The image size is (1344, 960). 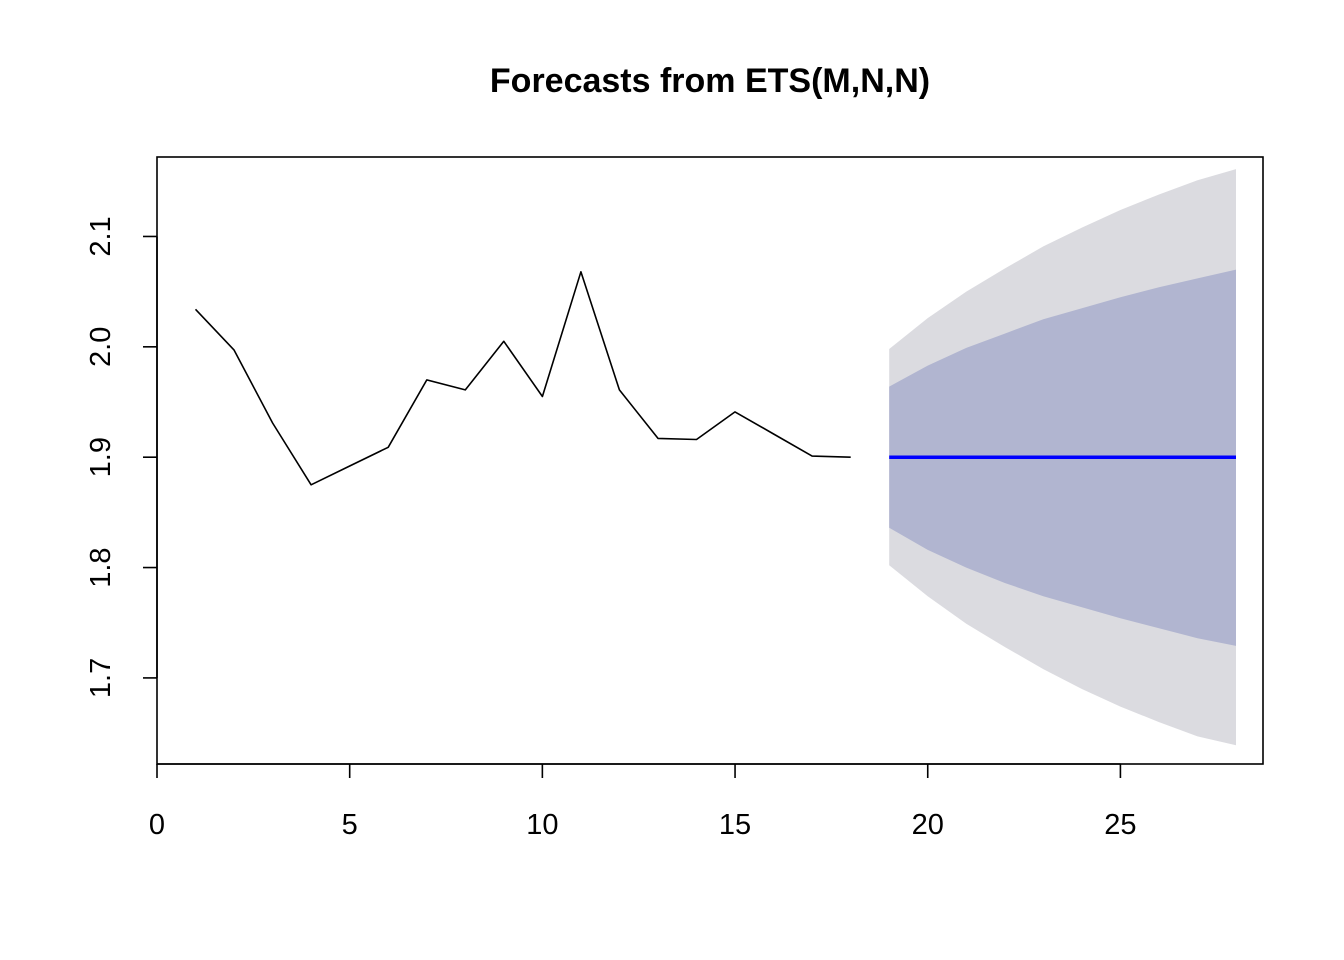 I want to click on x-tick-label: 15, so click(x=735, y=825).